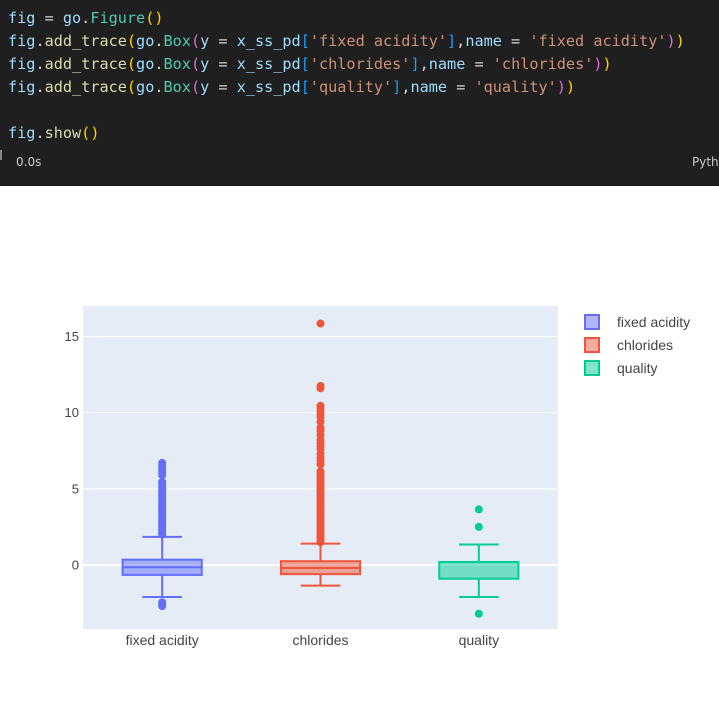 The image size is (719, 709). What do you see at coordinates (346, 110) in the screenshot?
I see `code-line` at bounding box center [346, 110].